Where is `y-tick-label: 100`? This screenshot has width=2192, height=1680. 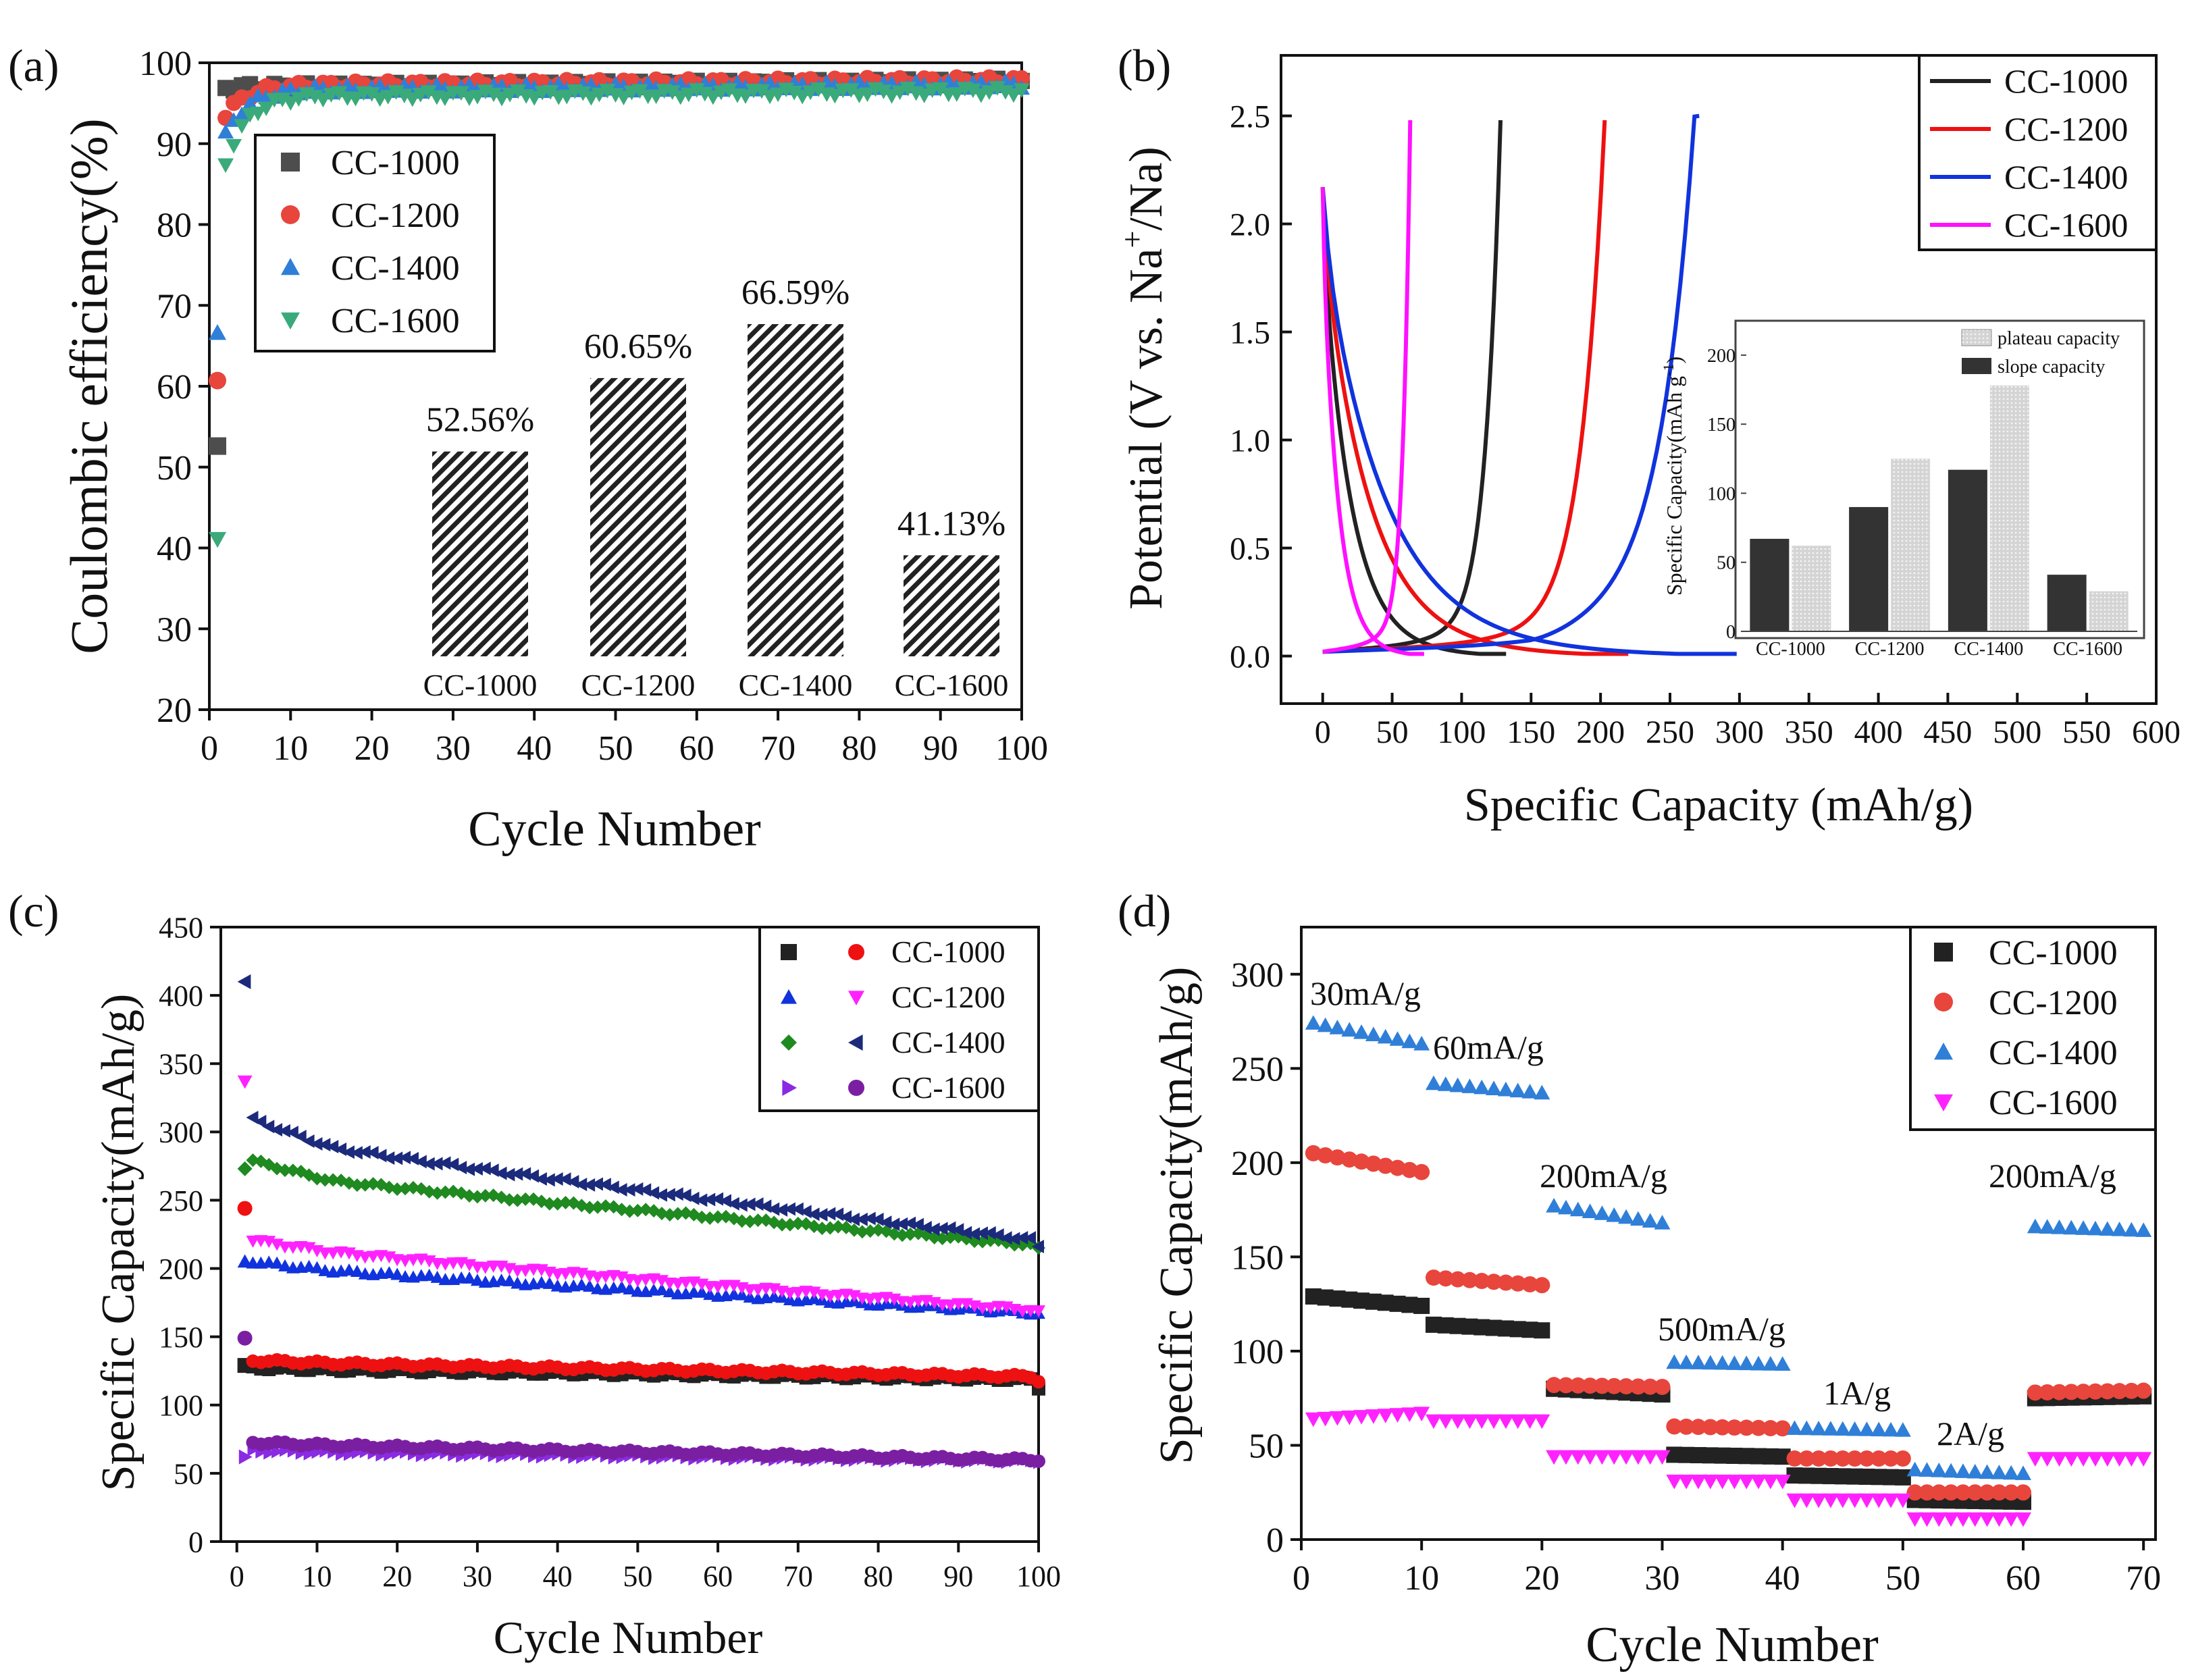
y-tick-label: 100 is located at coordinates (181, 1406).